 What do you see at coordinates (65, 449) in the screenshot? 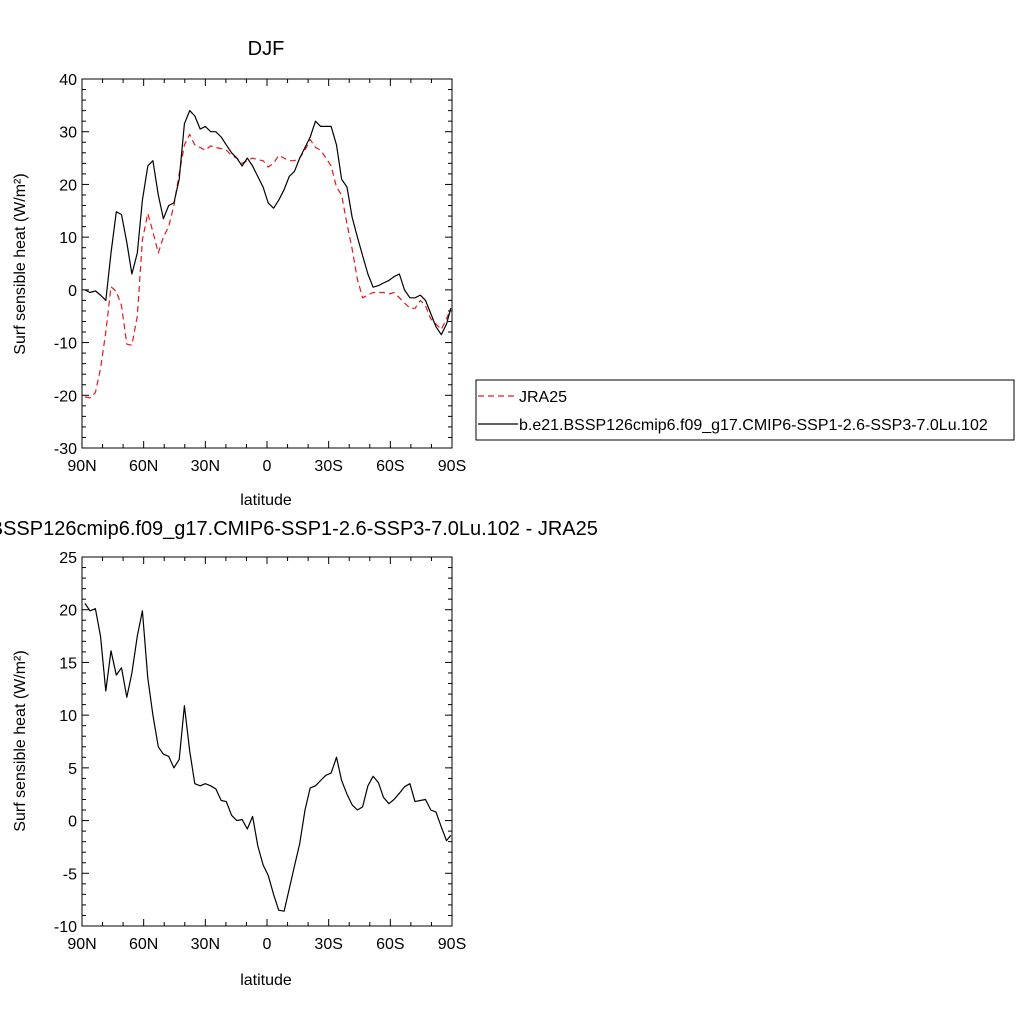
I see `y-tick-label: -30` at bounding box center [65, 449].